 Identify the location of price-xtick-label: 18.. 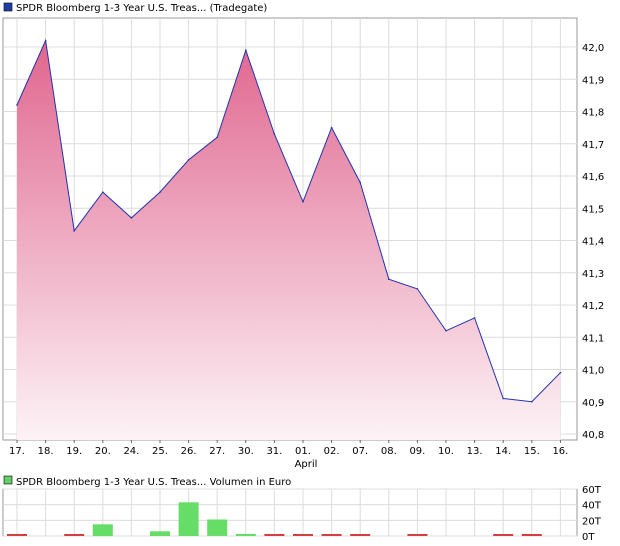
(46, 451).